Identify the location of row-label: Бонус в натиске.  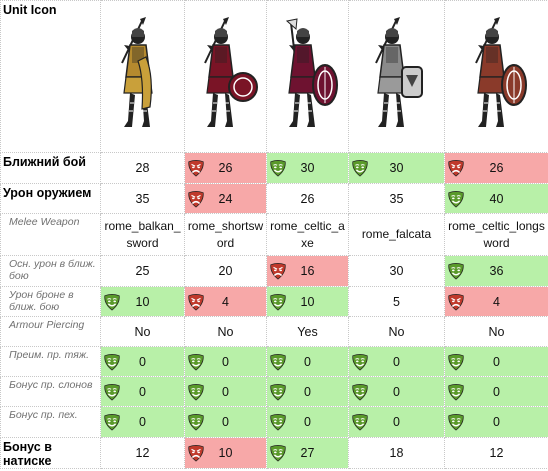
(50, 453).